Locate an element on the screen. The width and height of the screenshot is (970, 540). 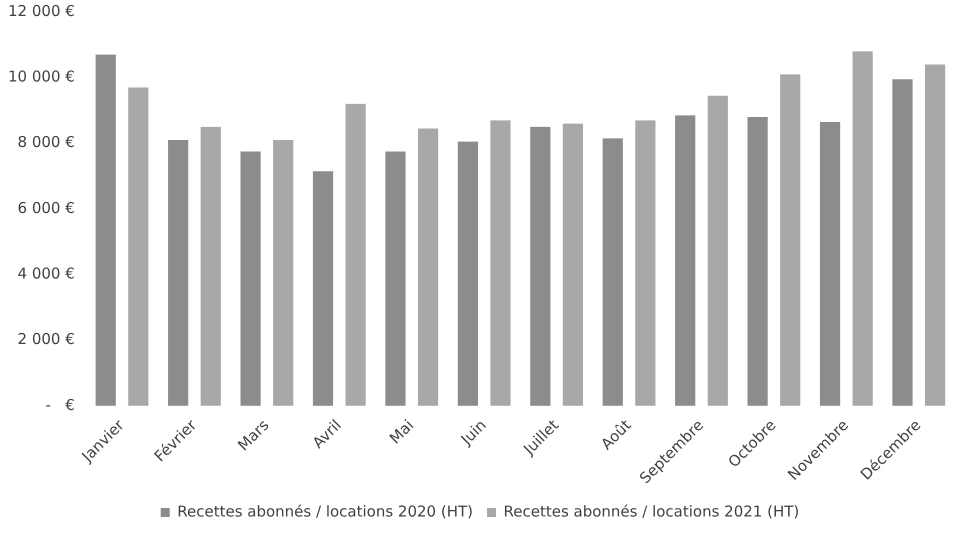
y-tick-label: 2 000 € is located at coordinates (46, 339).